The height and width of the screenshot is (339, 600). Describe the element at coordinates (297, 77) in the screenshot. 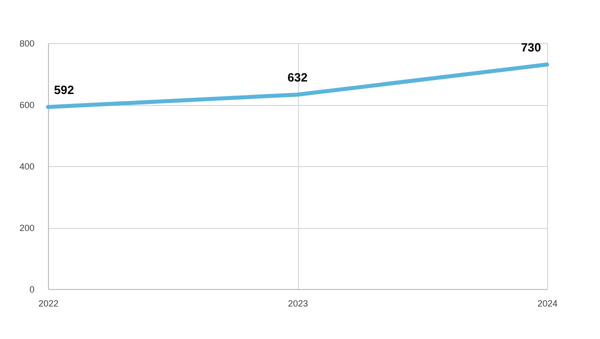

I see `data-label: 632` at that location.